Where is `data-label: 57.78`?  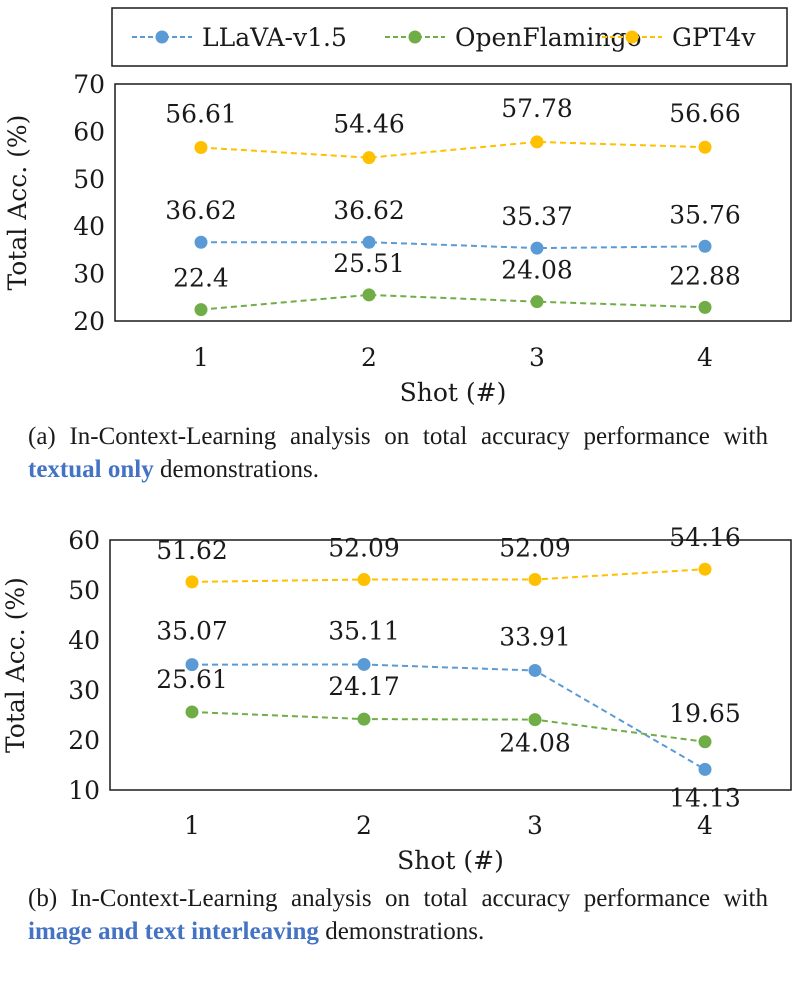
data-label: 57.78 is located at coordinates (537, 108).